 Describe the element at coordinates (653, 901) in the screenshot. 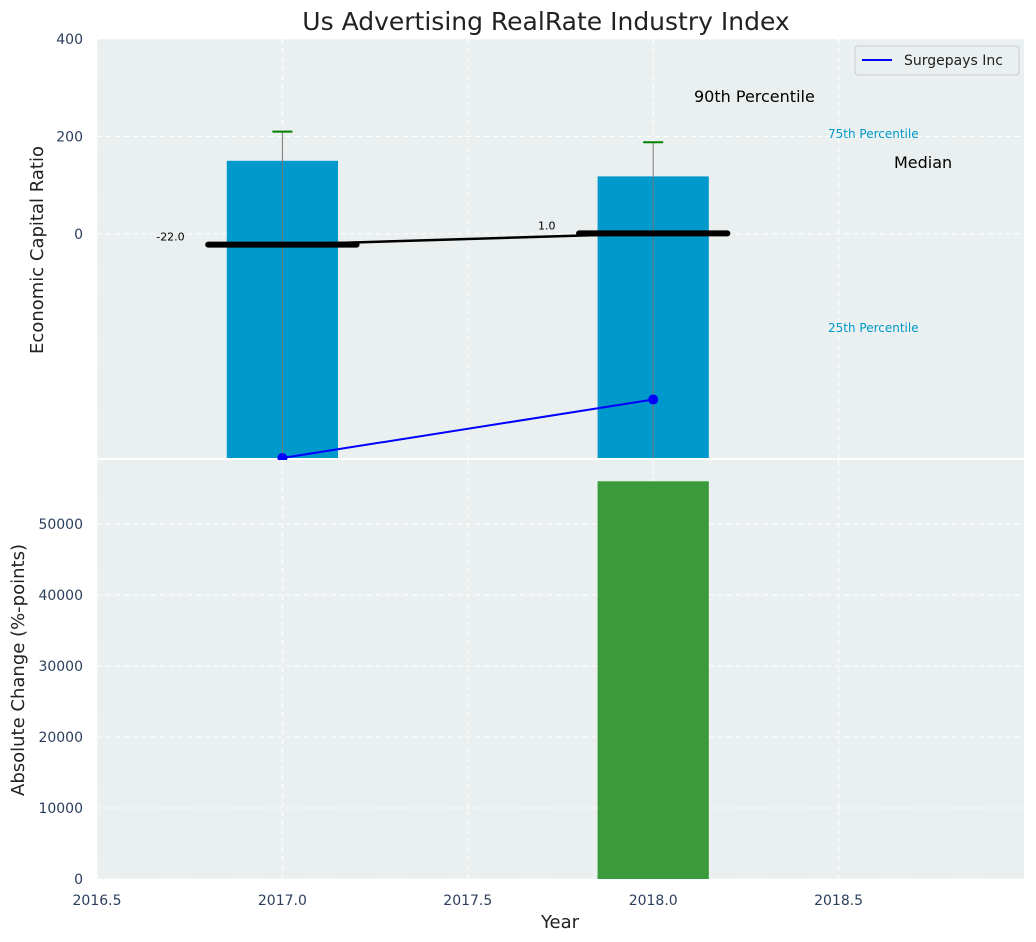

I see `x-tick-3: 2018.0` at that location.